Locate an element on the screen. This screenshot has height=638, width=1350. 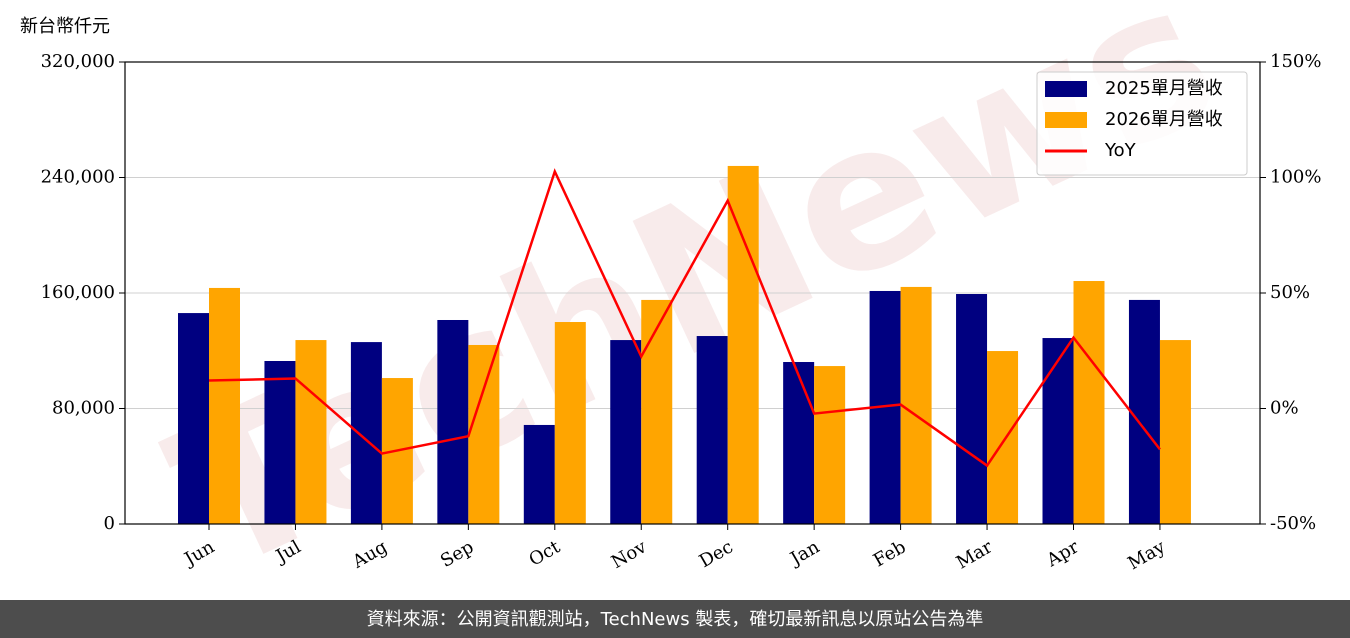
y-tick-label: 0 is located at coordinates (109, 523).